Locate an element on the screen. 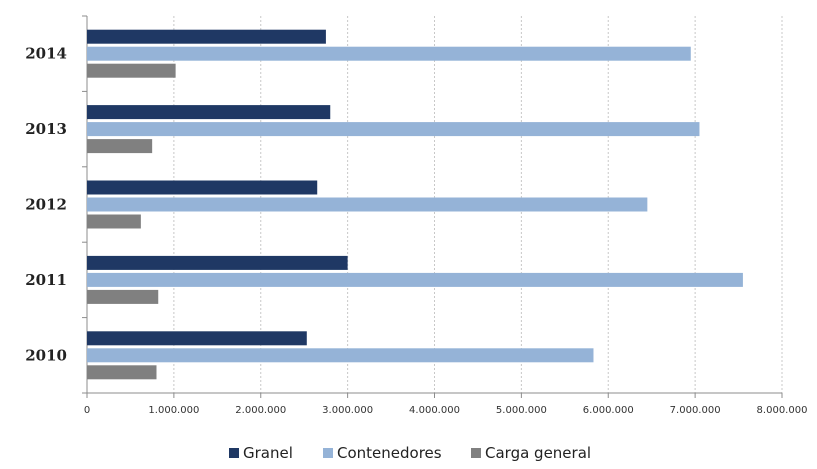  legend-label-carga-general: Carga general is located at coordinates (538, 453).